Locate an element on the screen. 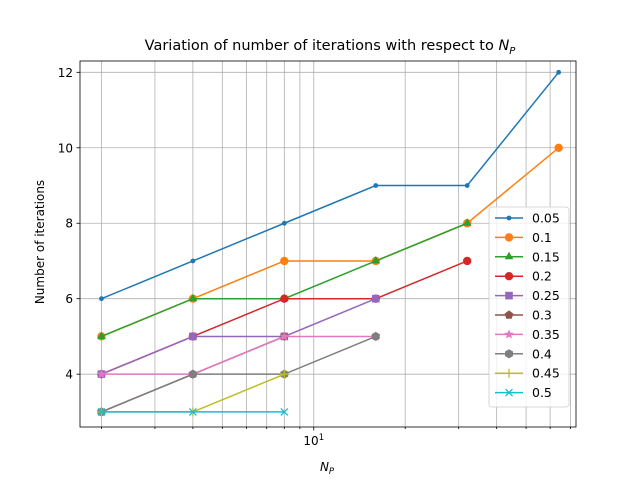 The image size is (640, 480). legend-item: 0.1 is located at coordinates (523, 237).